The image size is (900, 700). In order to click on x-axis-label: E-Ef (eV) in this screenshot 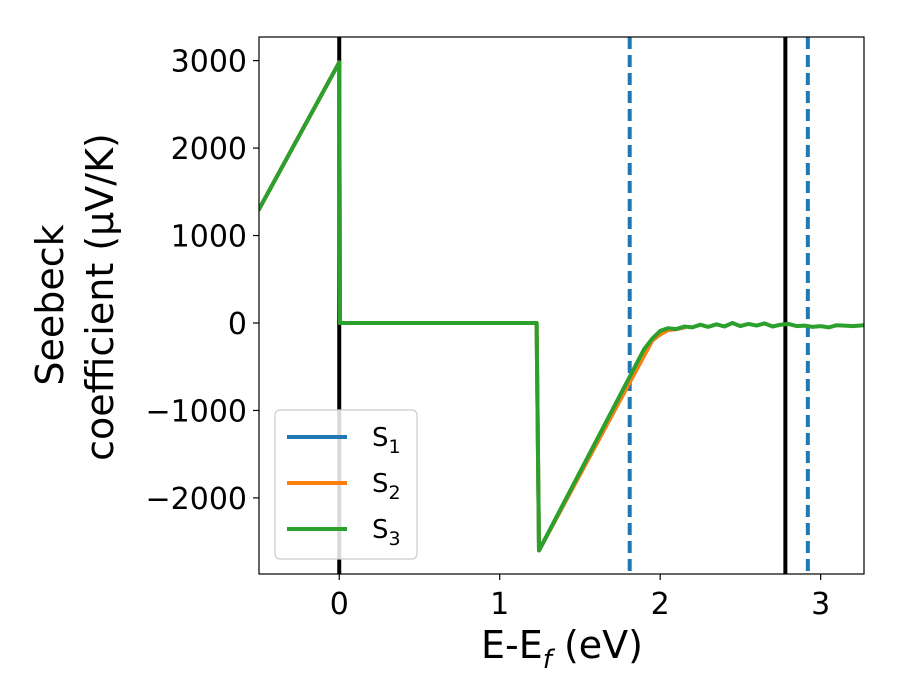, I will do `click(562, 649)`.